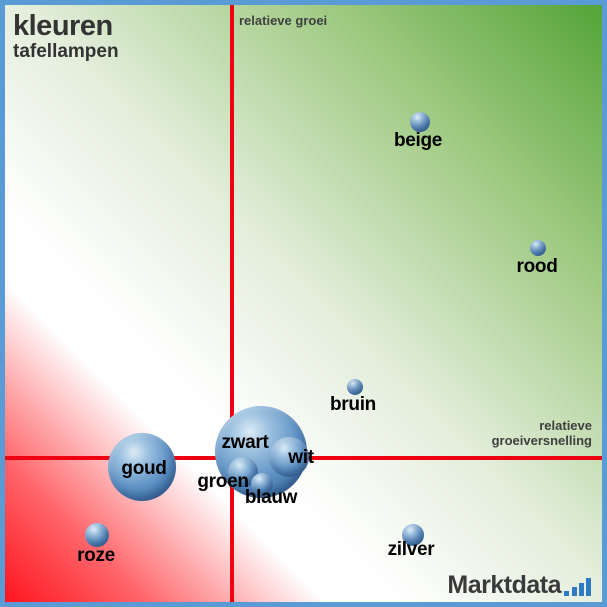  I want to click on bubble-wit, so click(289, 457).